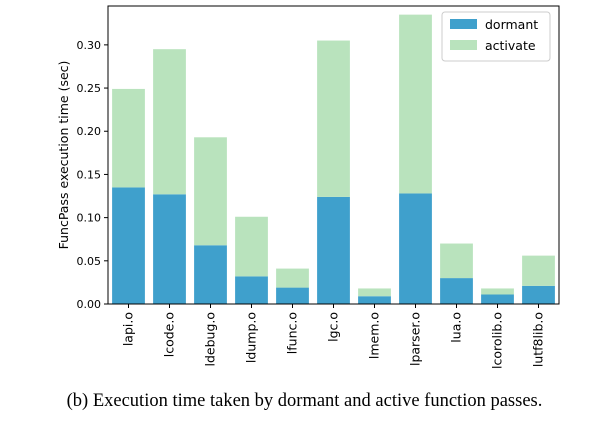 The image size is (609, 430). What do you see at coordinates (292, 333) in the screenshot?
I see `x-tick-label: lfunc.o` at bounding box center [292, 333].